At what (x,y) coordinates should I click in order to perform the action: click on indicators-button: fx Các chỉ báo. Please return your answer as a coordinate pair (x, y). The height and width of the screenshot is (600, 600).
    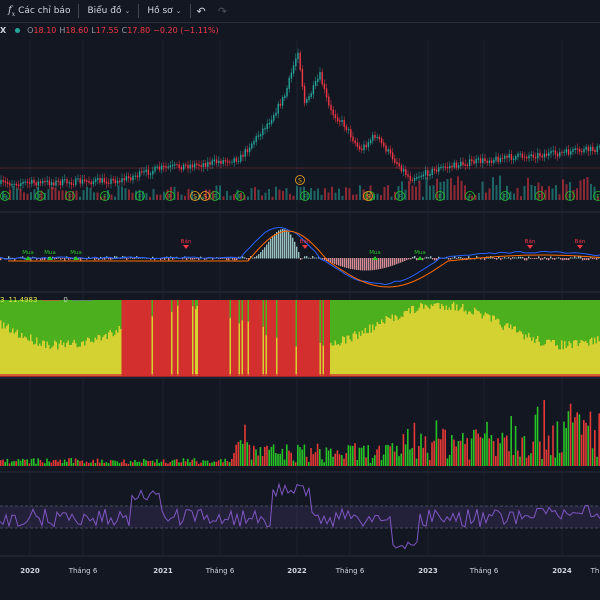
    Looking at the image, I should click on (39, 11).